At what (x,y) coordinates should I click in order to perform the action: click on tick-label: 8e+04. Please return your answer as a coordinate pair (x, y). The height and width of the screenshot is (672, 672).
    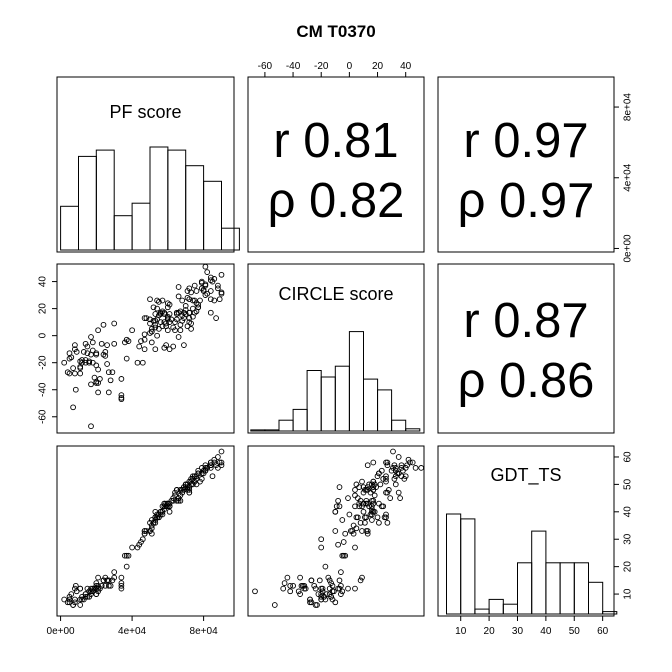
    Looking at the image, I should click on (204, 631).